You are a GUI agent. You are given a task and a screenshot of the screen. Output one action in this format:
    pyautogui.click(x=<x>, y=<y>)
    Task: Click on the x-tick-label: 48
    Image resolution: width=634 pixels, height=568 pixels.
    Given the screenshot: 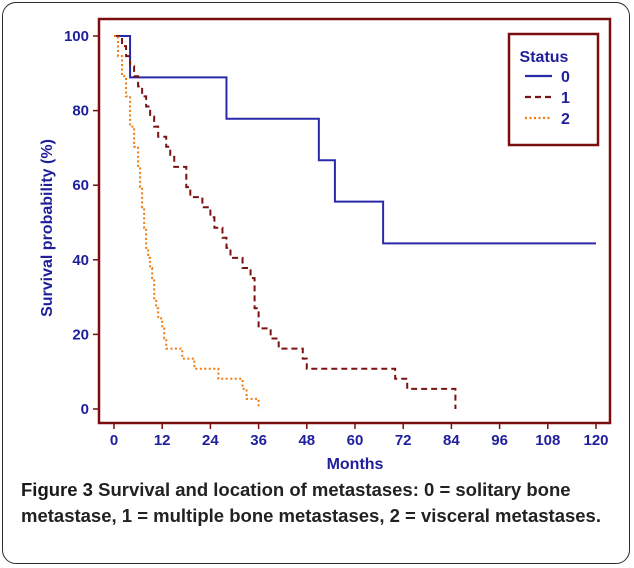 What is the action you would take?
    pyautogui.click(x=306, y=440)
    